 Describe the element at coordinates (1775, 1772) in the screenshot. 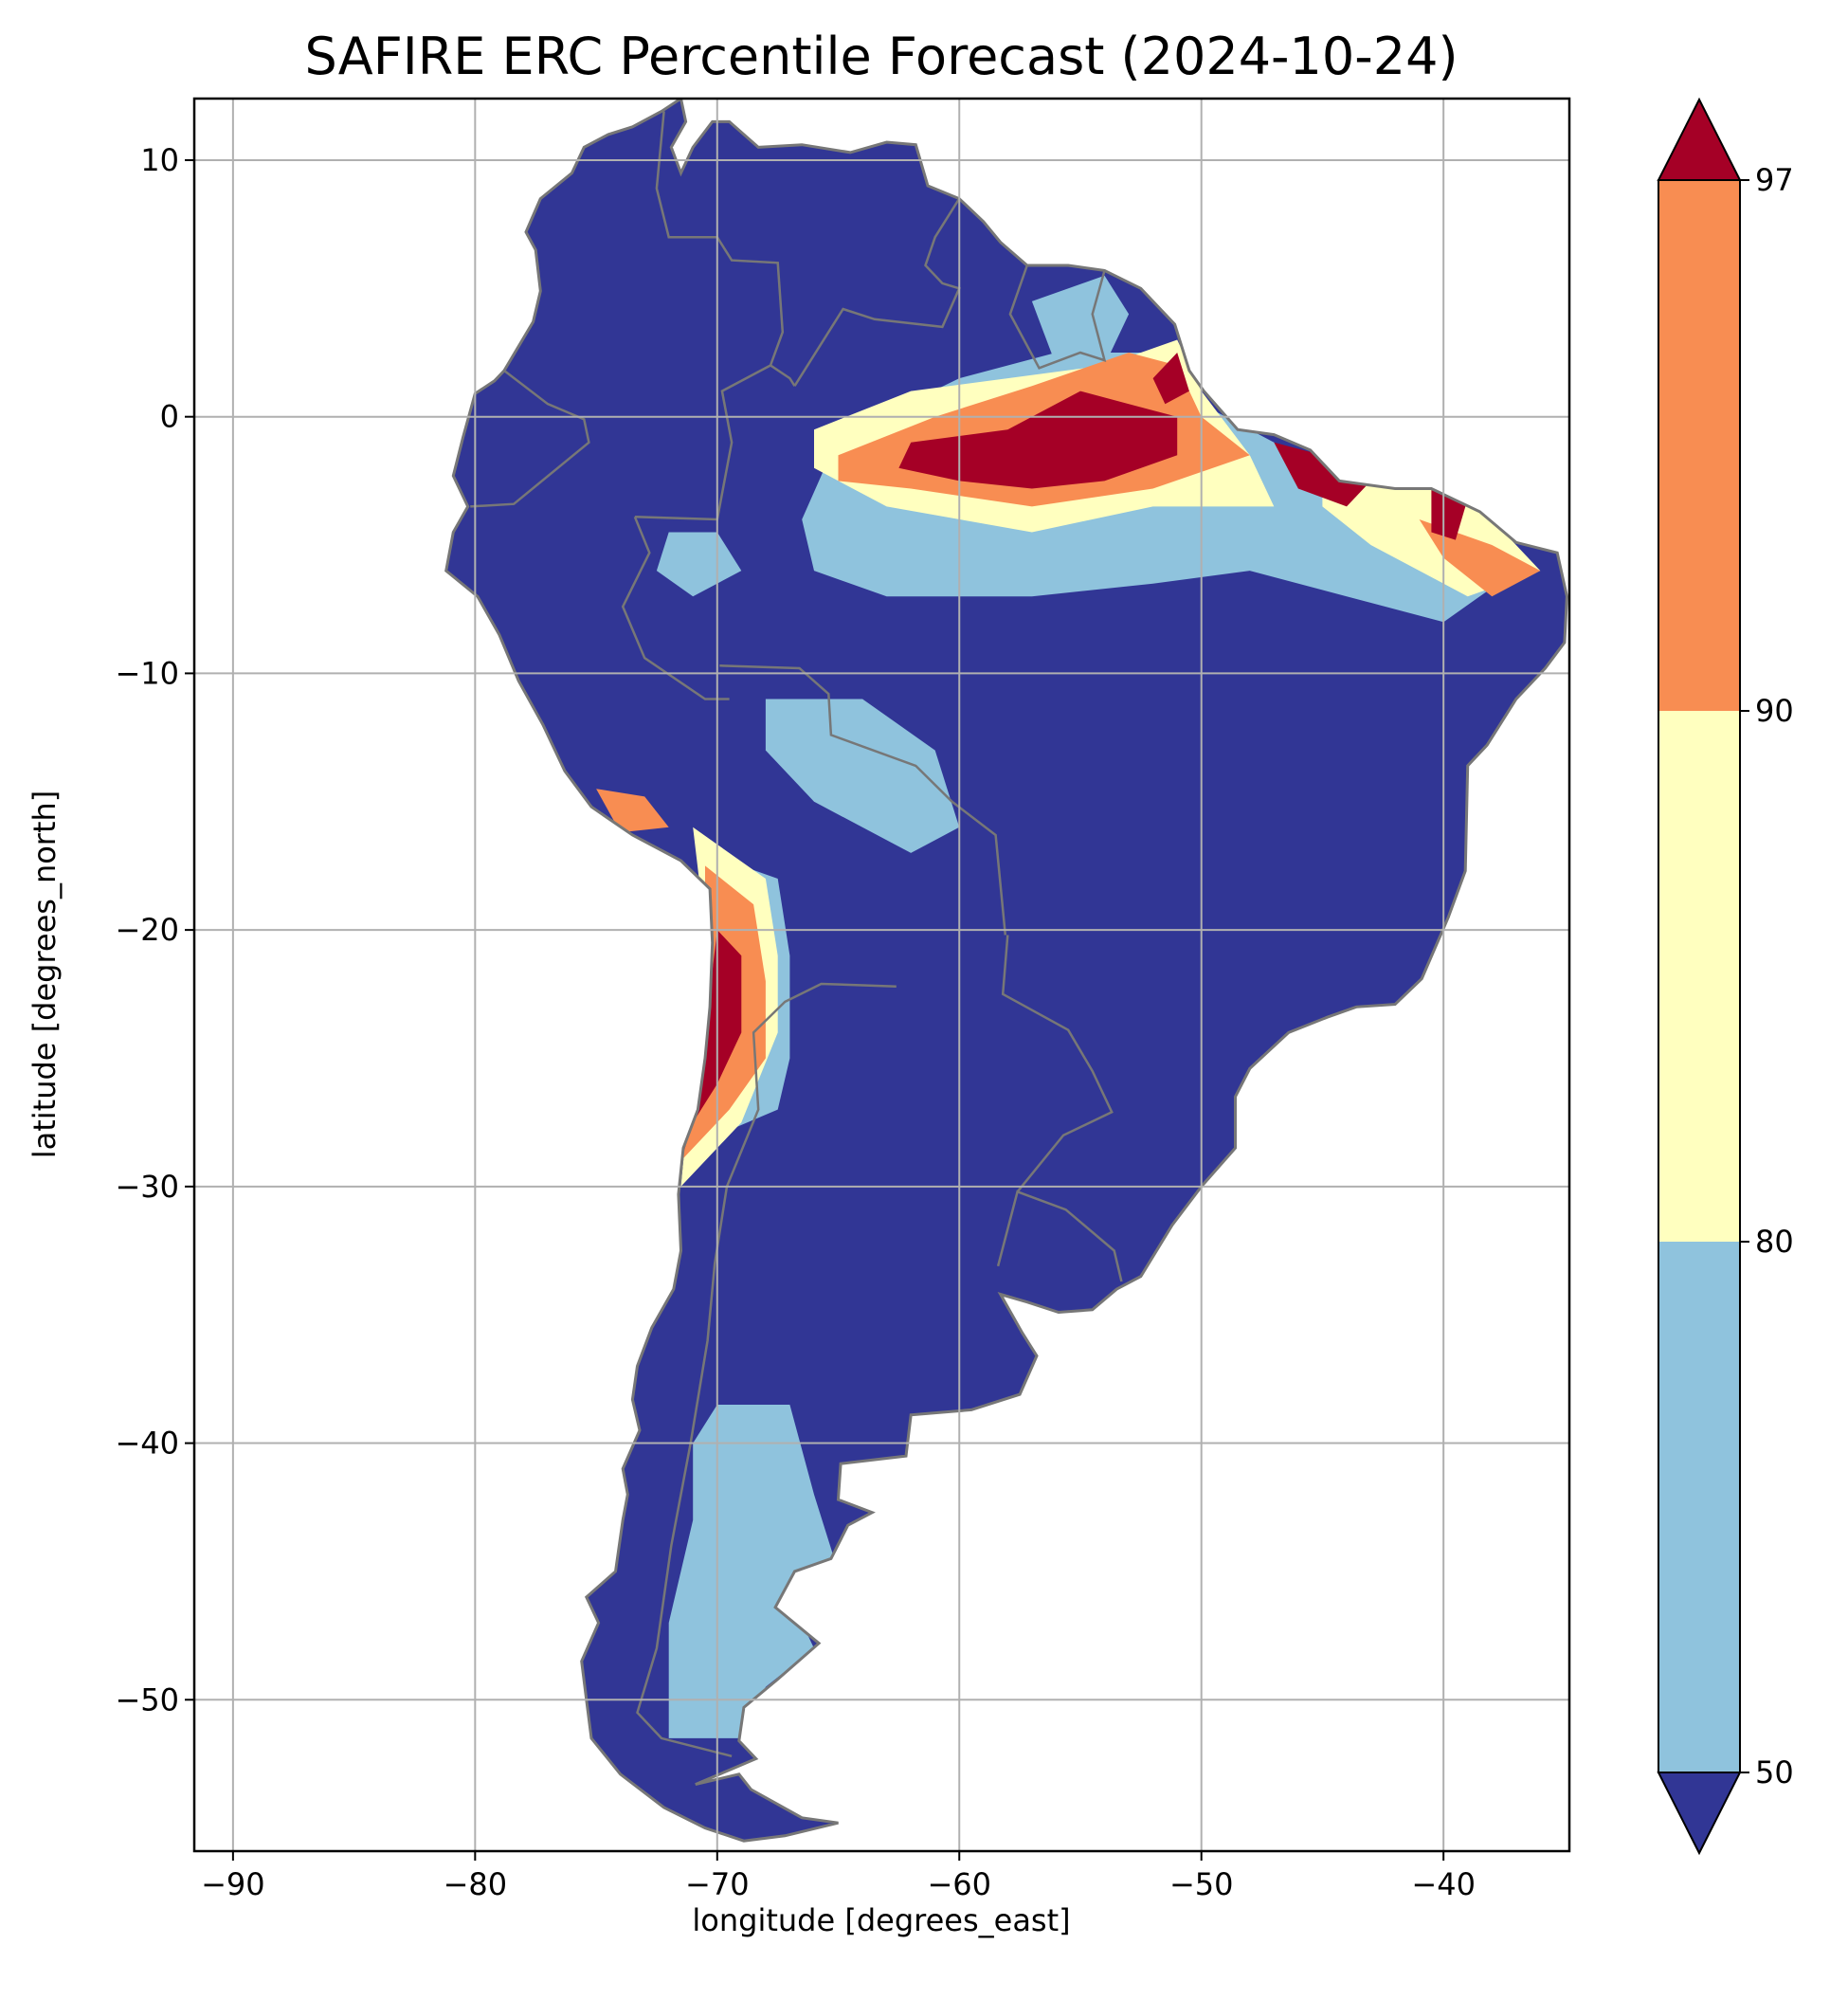

I see `colorbar-tick-label: 50` at that location.